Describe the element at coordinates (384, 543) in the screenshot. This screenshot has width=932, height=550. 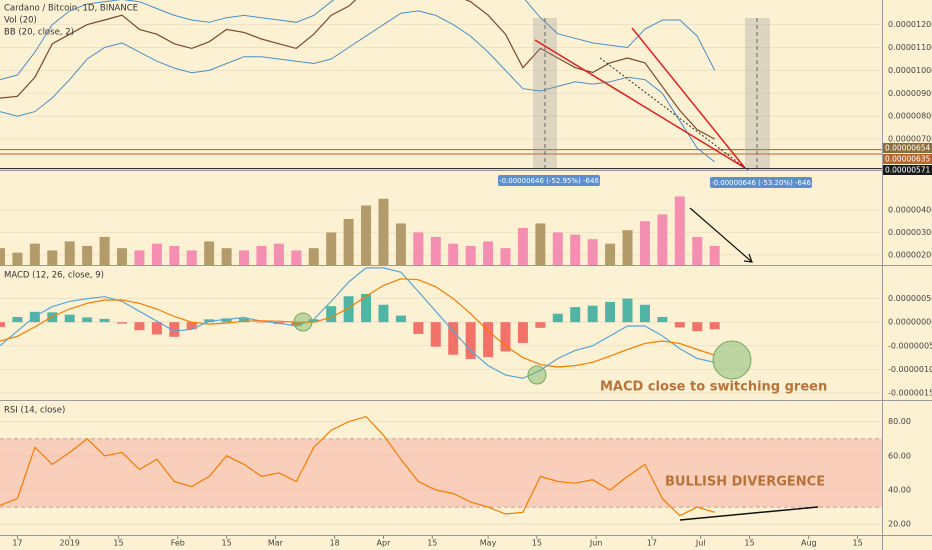
I see `x-tick-label: Apr` at that location.